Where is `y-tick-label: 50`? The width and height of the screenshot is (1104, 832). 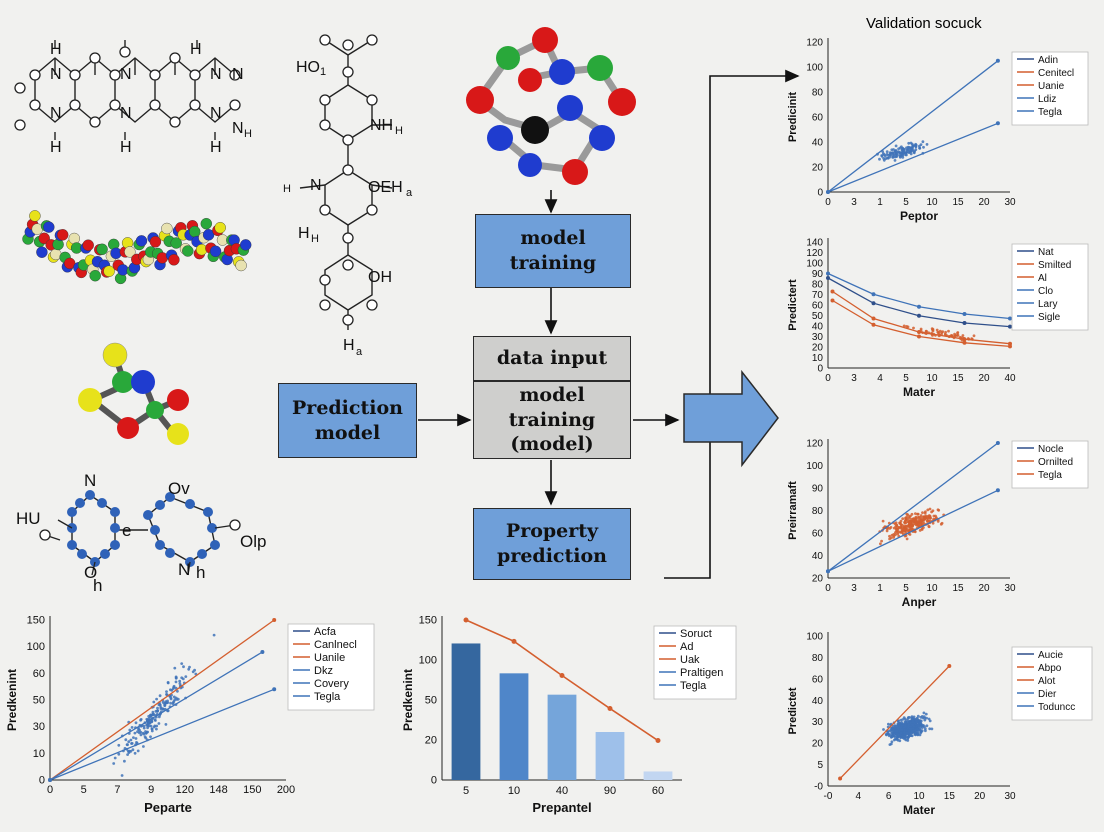 y-tick-label: 50 is located at coordinates (431, 701).